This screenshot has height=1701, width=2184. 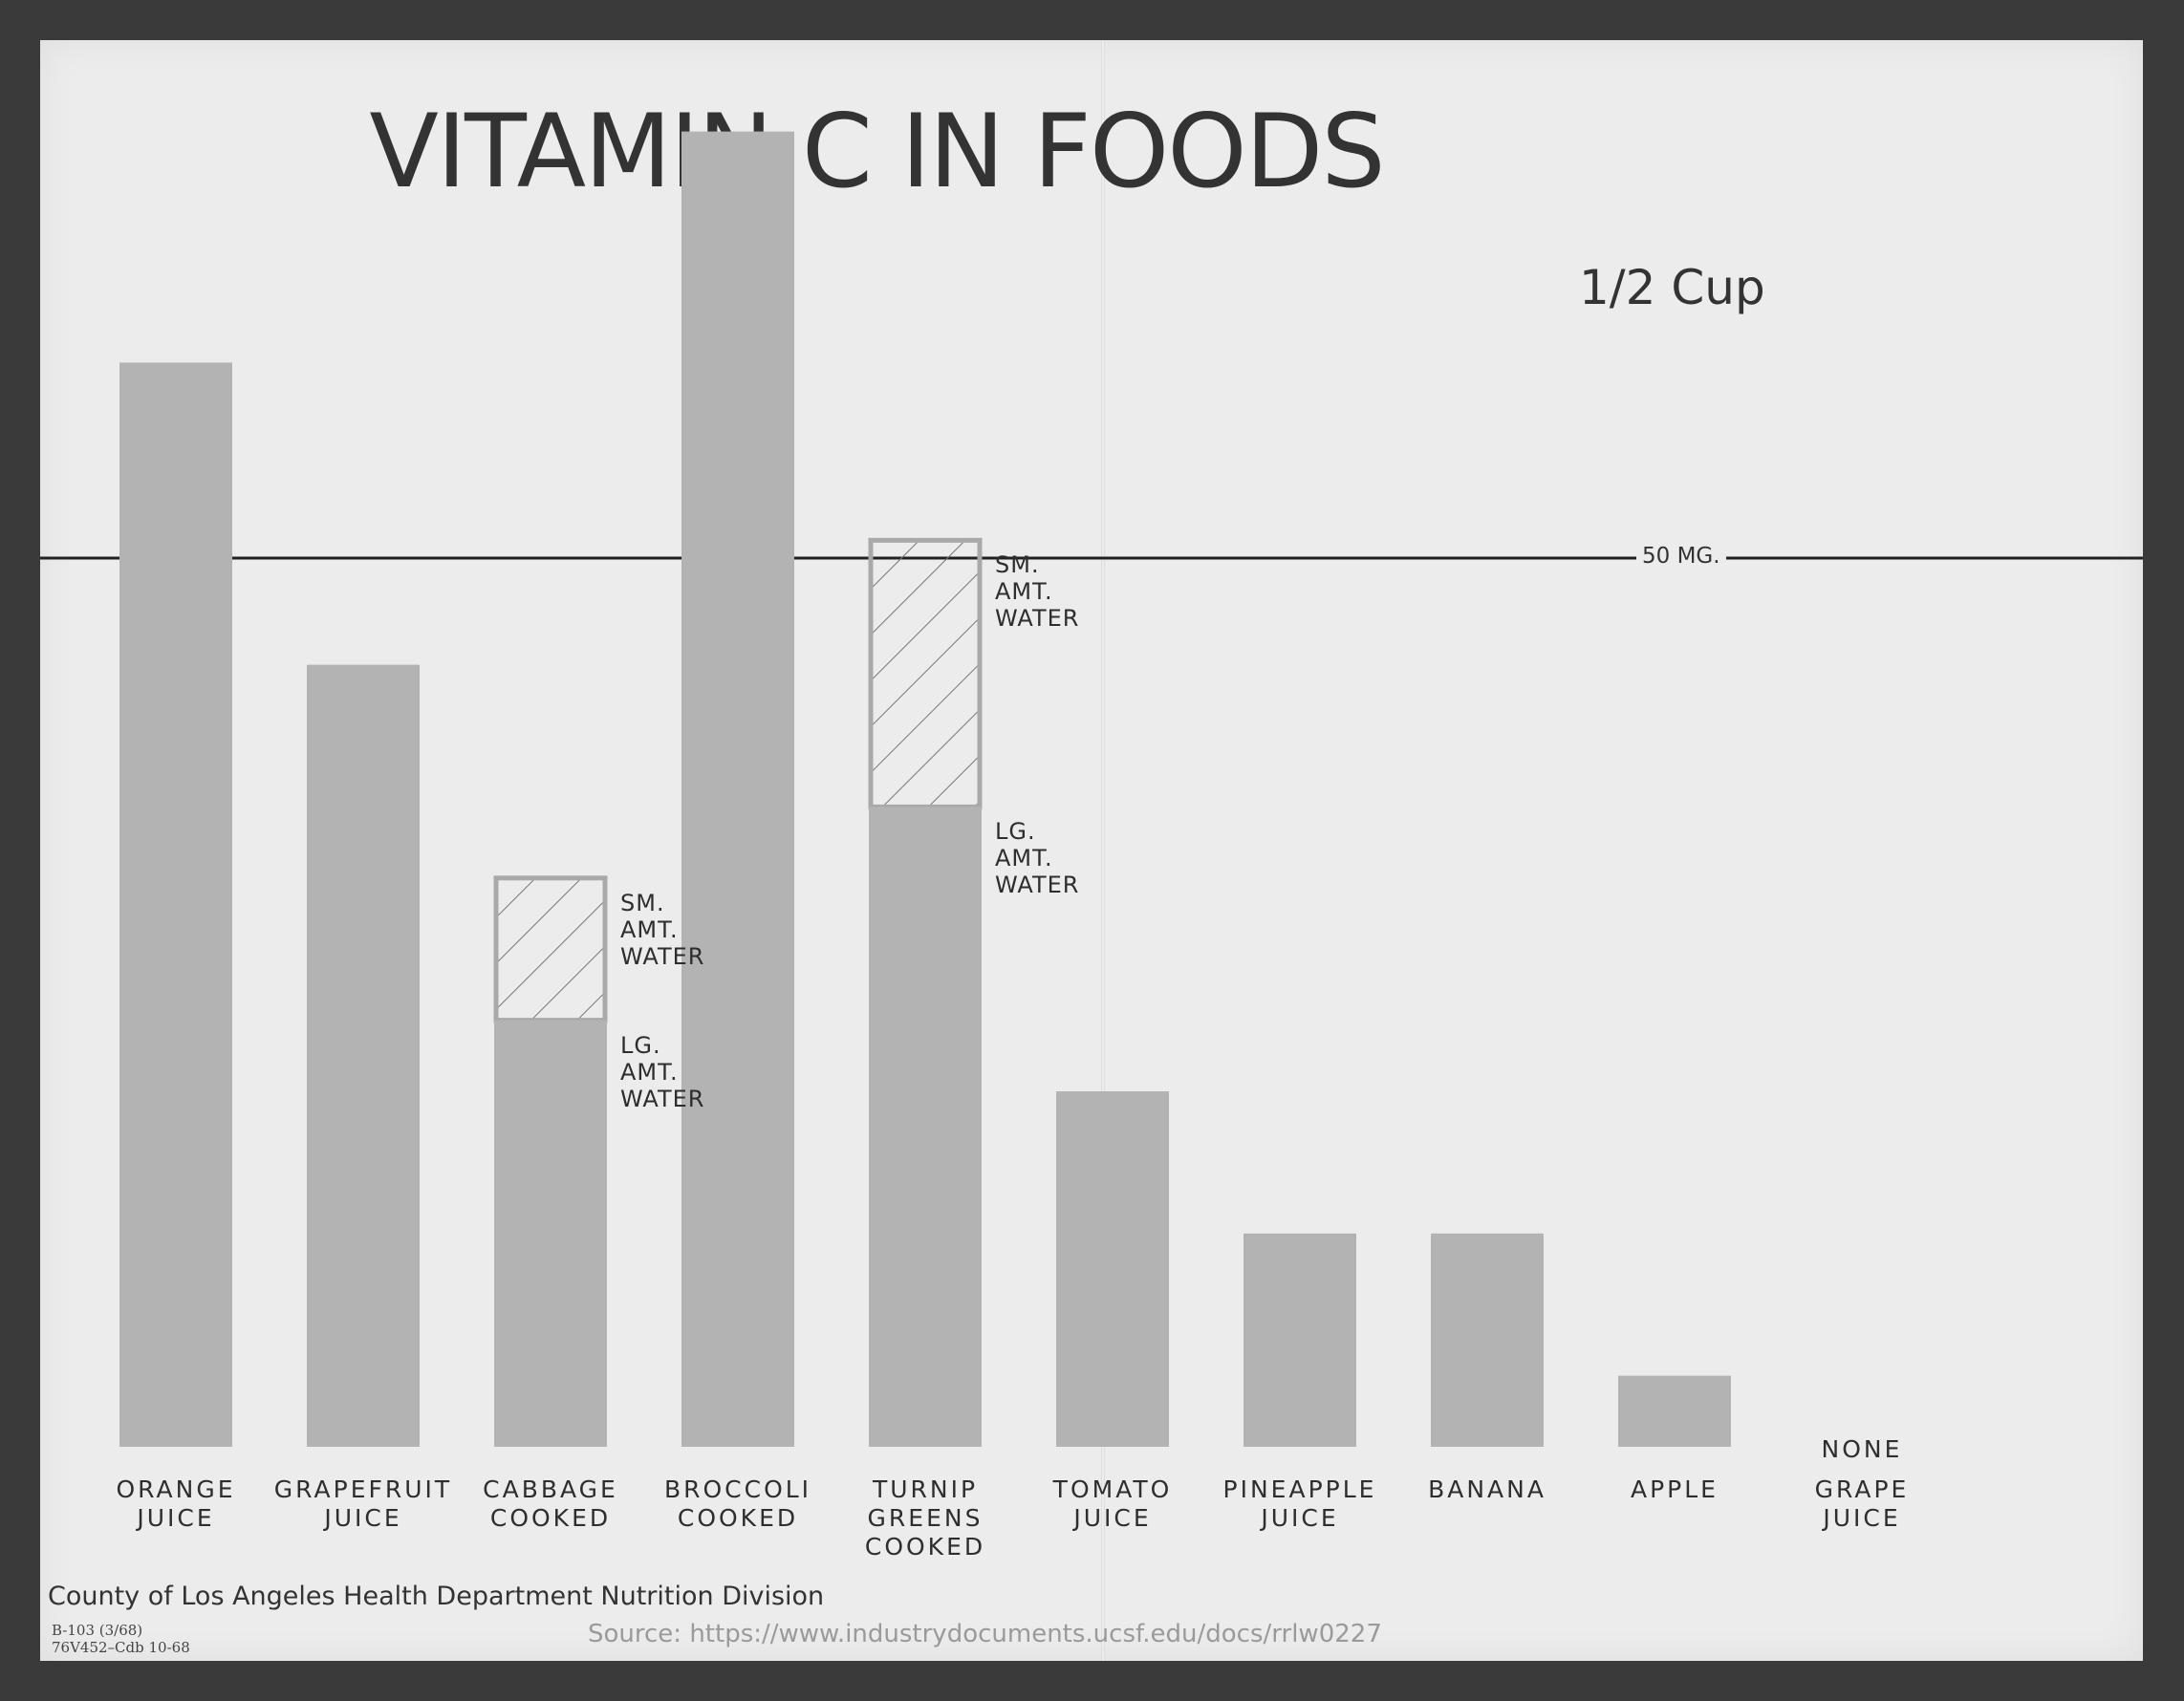 I want to click on chart-subtitle: 1/2 Cup, so click(x=1672, y=288).